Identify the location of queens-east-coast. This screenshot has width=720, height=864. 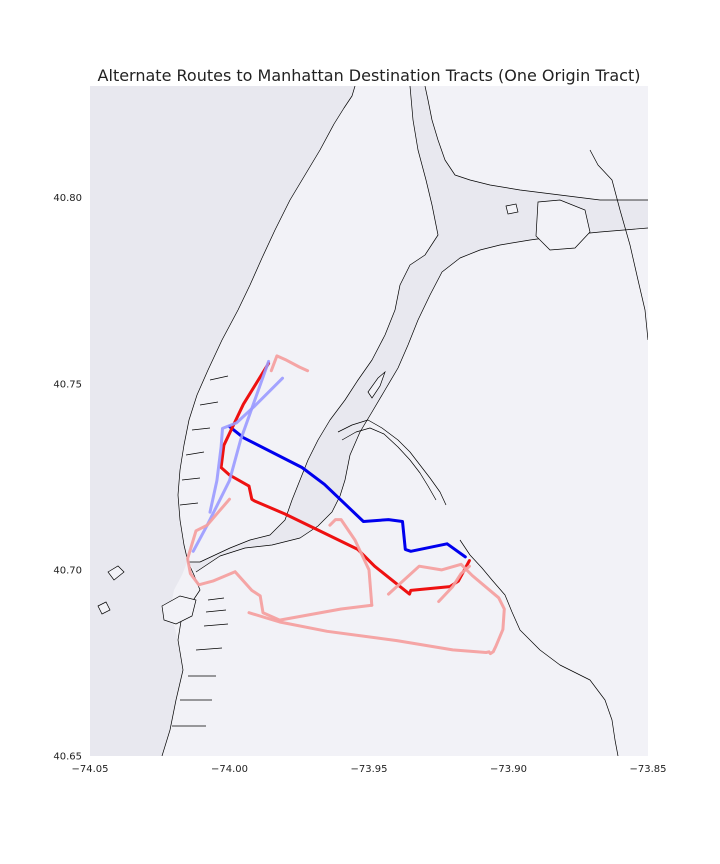
(539, 647).